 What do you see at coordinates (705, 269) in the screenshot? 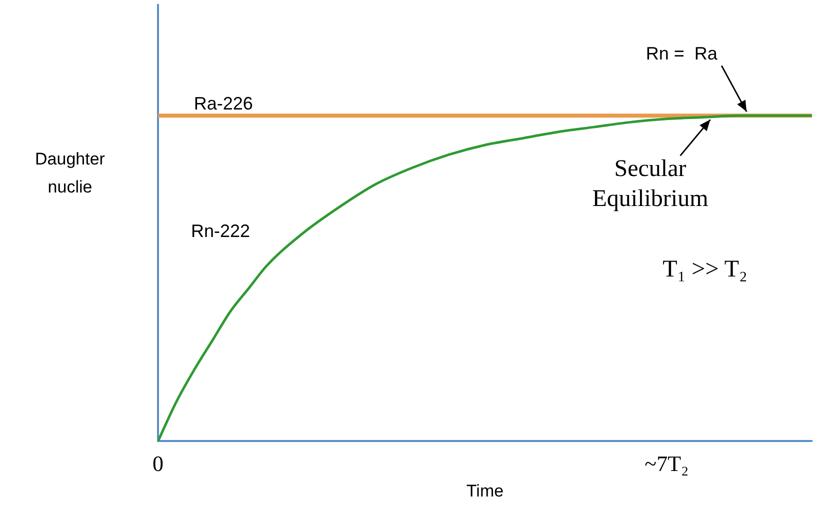
I see `annotation: T₁ >> T₂` at bounding box center [705, 269].